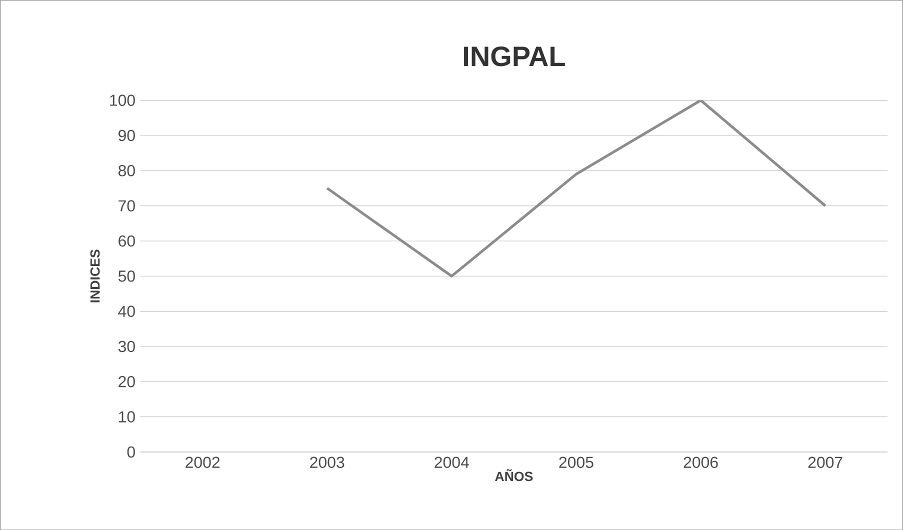 The image size is (903, 530). Describe the element at coordinates (126, 311) in the screenshot. I see `y-tick-label: 40` at that location.